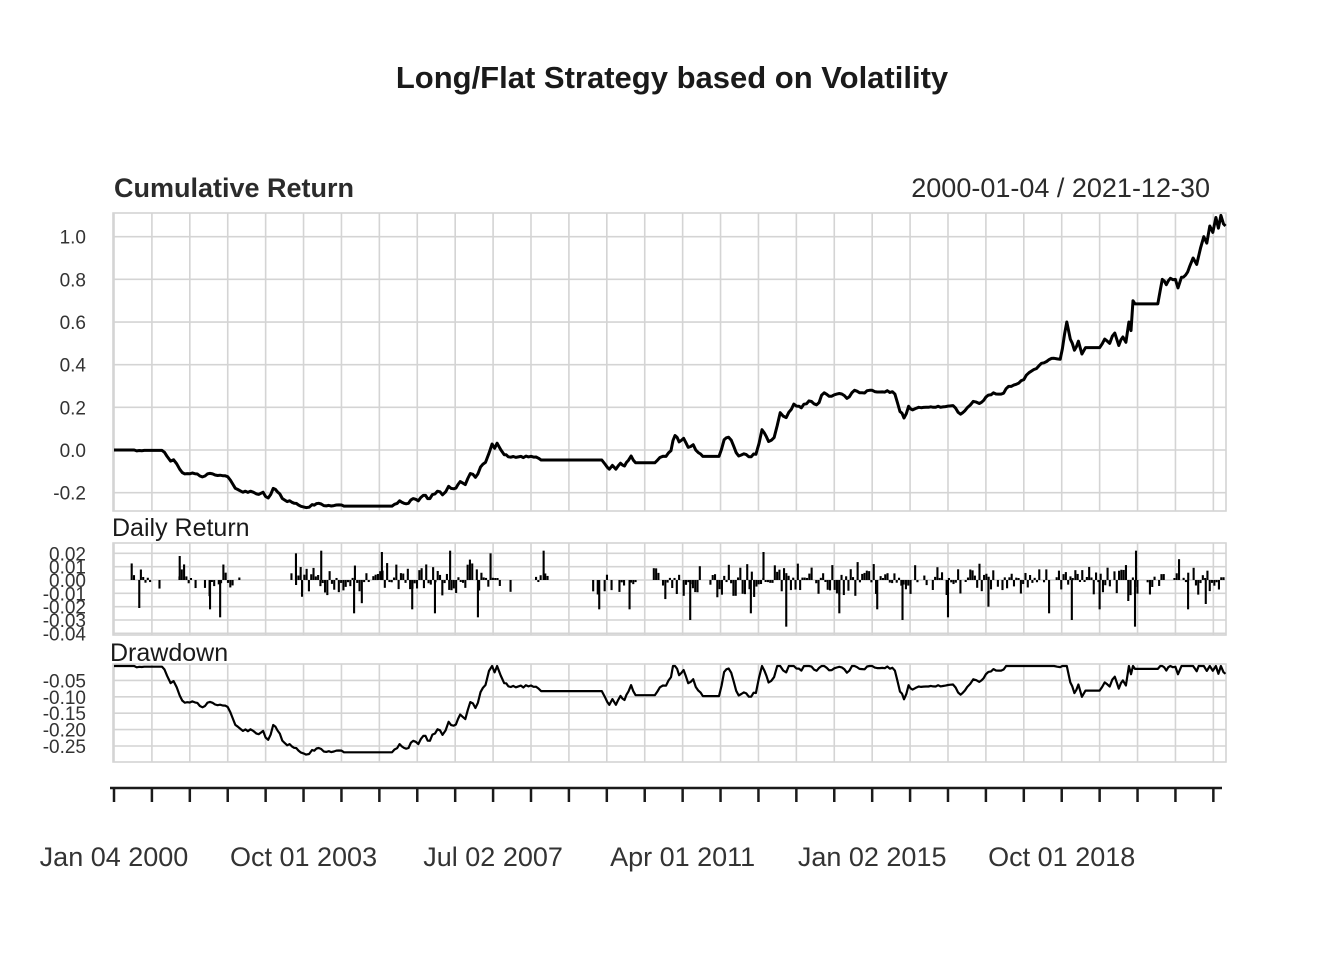 The image size is (1344, 960). What do you see at coordinates (69, 494) in the screenshot?
I see `cumulative-y-tick-label: -0.2` at bounding box center [69, 494].